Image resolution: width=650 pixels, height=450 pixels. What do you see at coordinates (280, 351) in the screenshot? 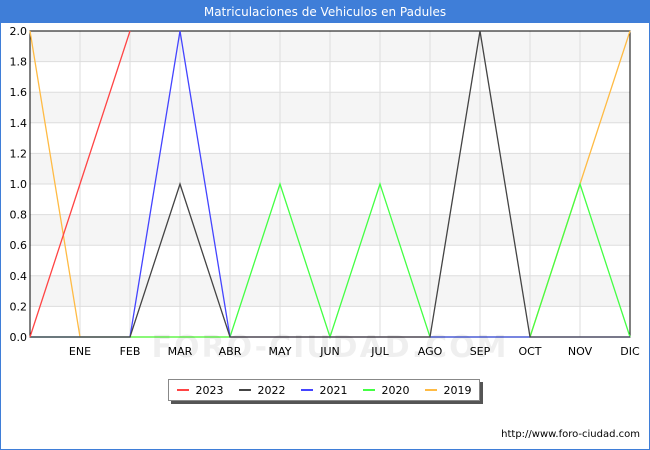
I see `x-tick-label: MAY` at bounding box center [280, 351].